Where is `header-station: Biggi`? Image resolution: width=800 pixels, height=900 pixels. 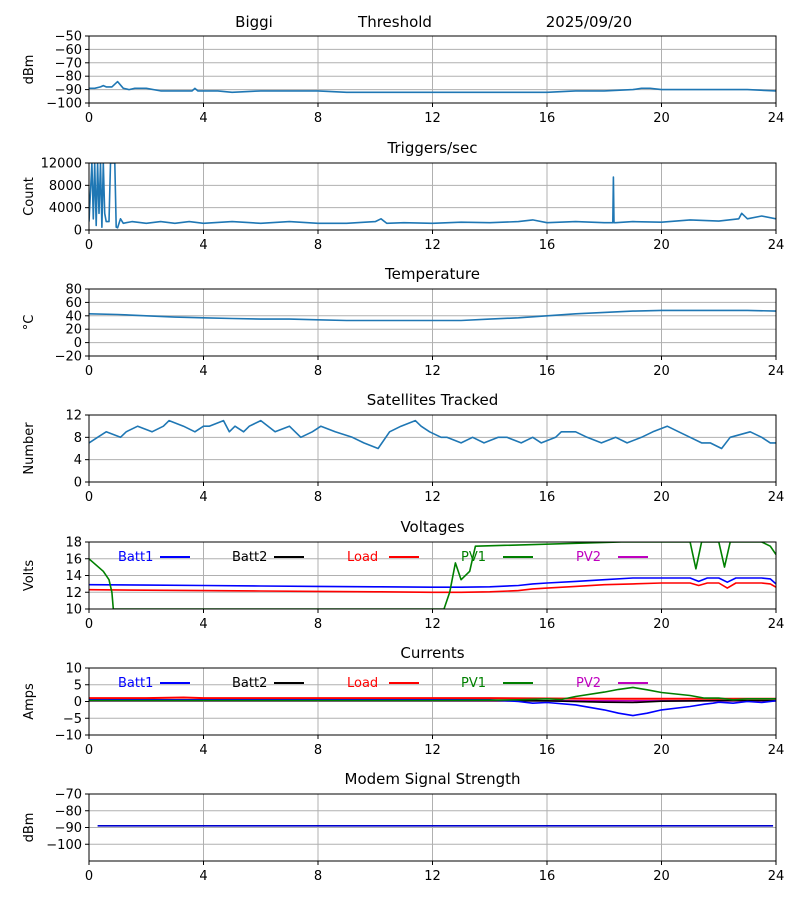 header-station: Biggi is located at coordinates (254, 22).